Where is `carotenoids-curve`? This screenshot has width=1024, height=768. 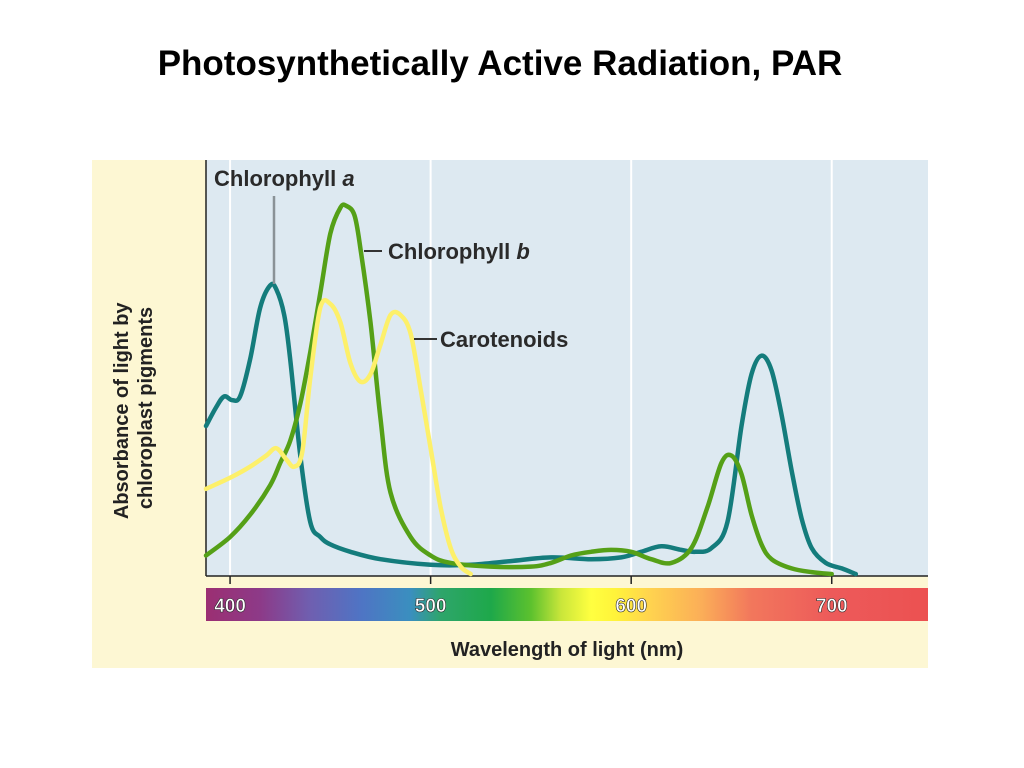
carotenoids-curve is located at coordinates (338, 437).